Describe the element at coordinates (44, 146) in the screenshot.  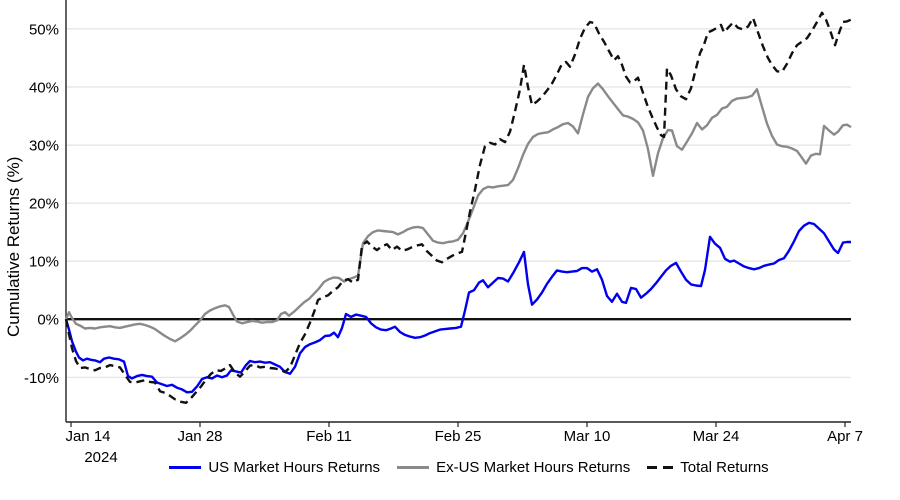
I see `y-tick-label-30%: 30%` at that location.